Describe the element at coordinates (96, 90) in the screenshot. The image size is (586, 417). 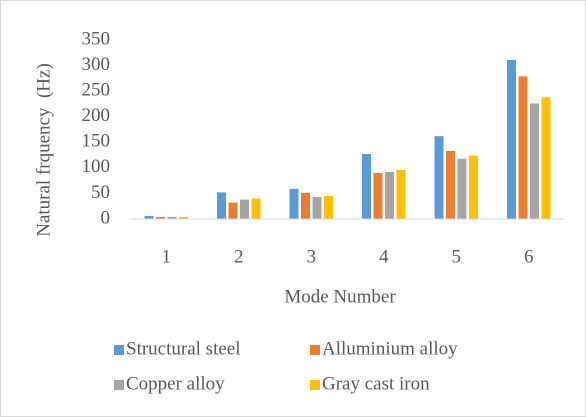
I see `y-tick-label: 250` at that location.